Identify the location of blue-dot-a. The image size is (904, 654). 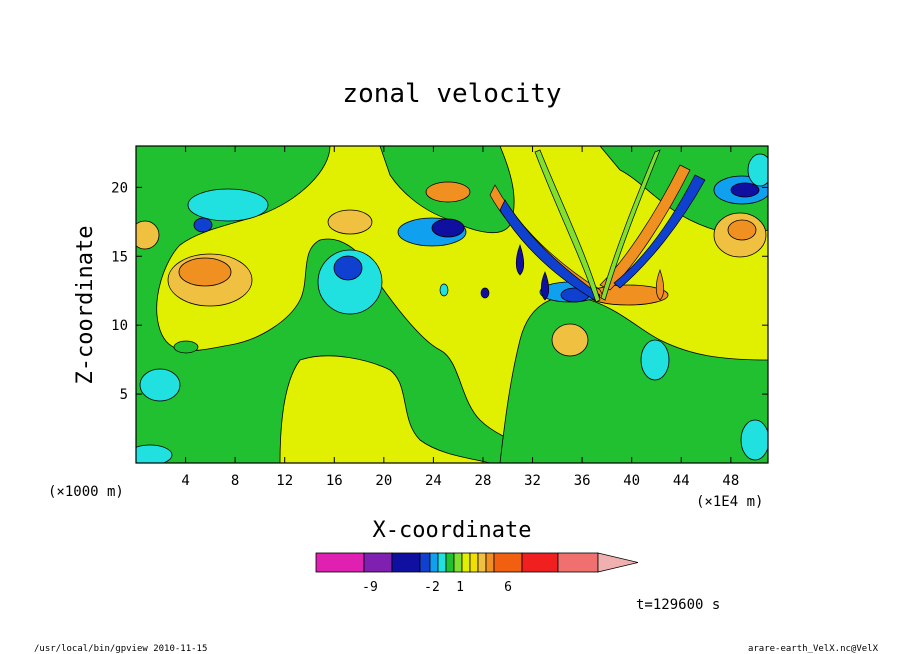
(485, 293).